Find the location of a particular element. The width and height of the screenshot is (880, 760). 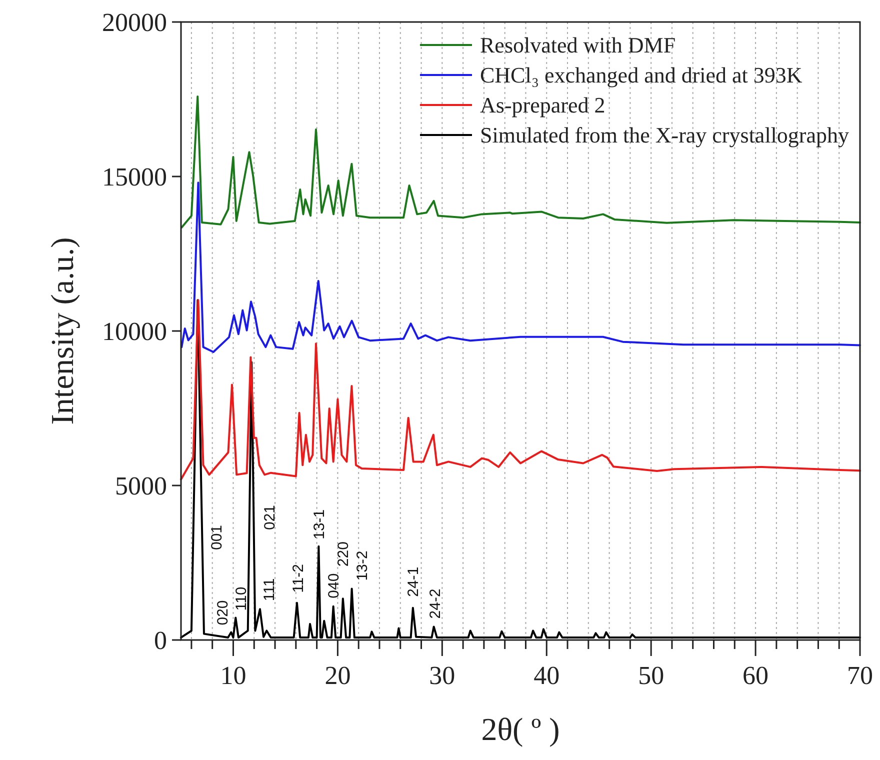

x-tick-label: 10 is located at coordinates (233, 675).